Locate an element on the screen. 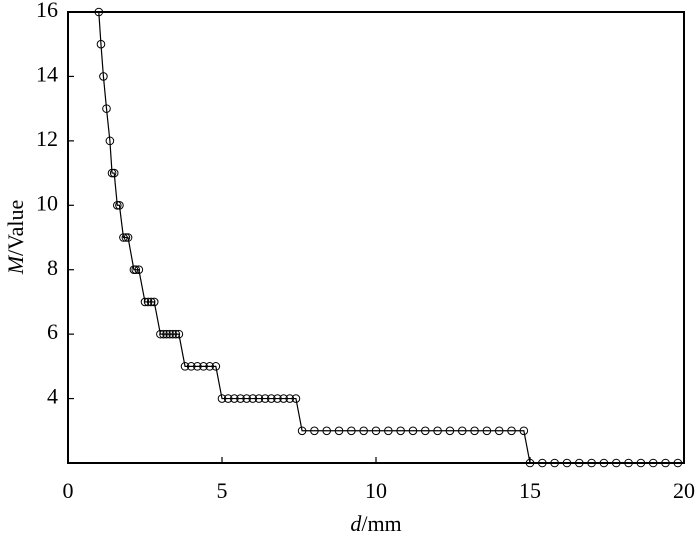  y-tick-label: 10 is located at coordinates (47, 202).